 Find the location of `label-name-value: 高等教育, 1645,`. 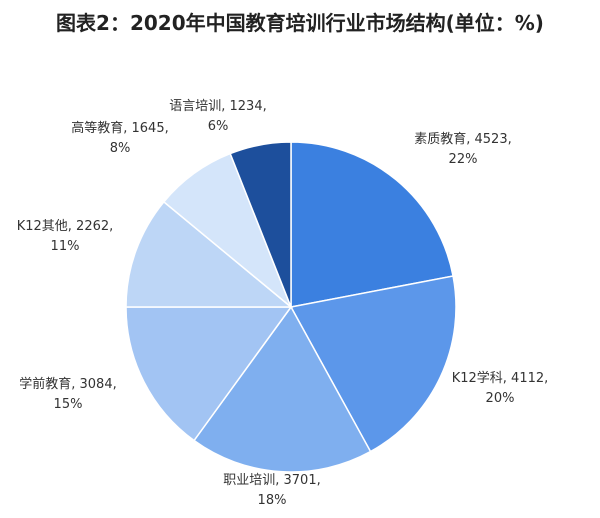

label-name-value: 高等教育, 1645, is located at coordinates (119, 128).